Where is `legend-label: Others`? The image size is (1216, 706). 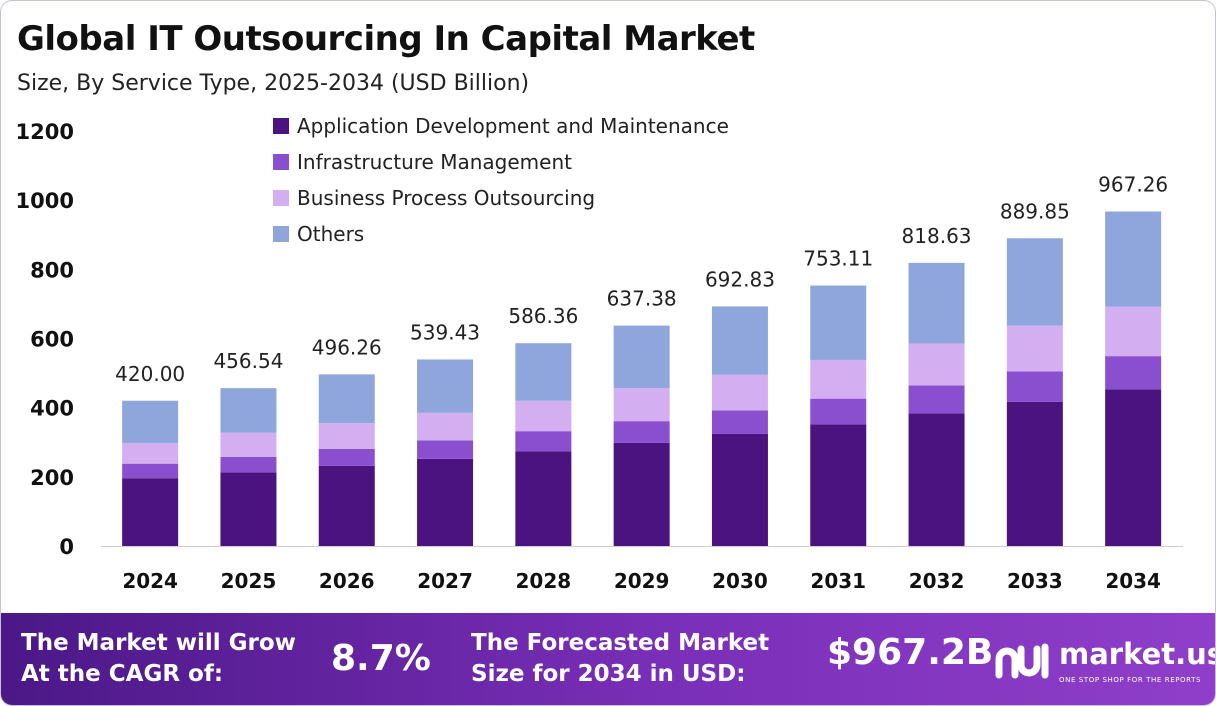 legend-label: Others is located at coordinates (330, 234).